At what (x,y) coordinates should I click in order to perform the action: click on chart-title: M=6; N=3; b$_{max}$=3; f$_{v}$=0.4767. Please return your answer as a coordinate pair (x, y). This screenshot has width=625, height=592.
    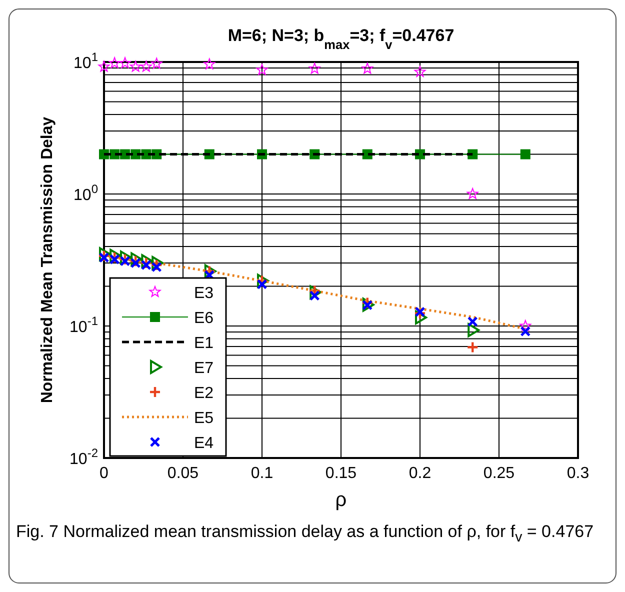
    Looking at the image, I should click on (341, 39).